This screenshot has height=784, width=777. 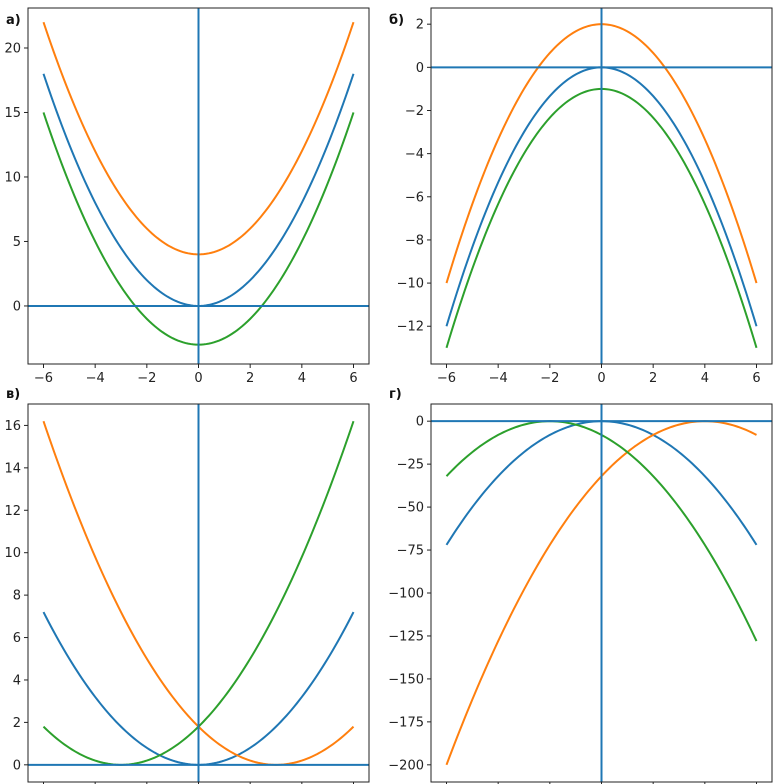 I want to click on y-tick-label: −125, so click(x=406, y=636).